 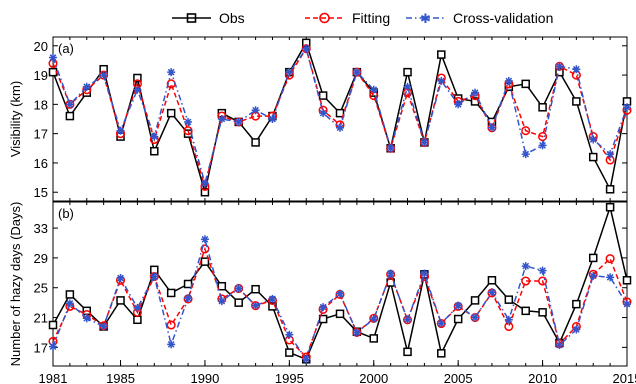 What do you see at coordinates (41, 192) in the screenshot?
I see `panel-a-y-tick-label: 15` at bounding box center [41, 192].